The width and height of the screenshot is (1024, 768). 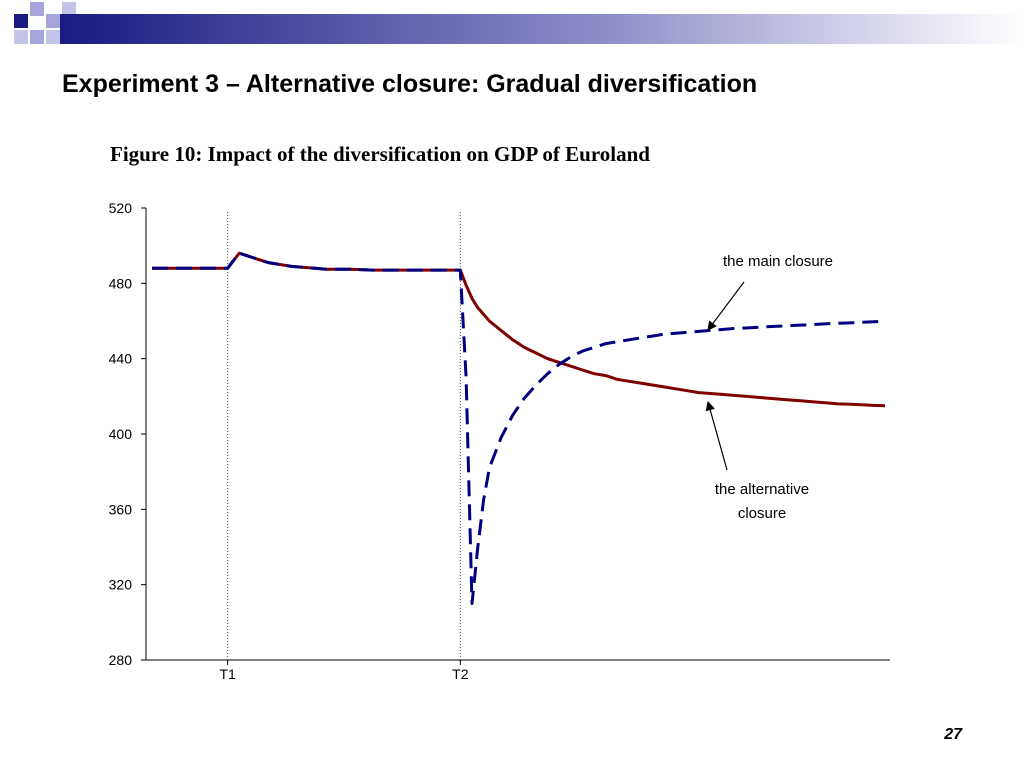 What do you see at coordinates (726, 306) in the screenshot?
I see `arrow-main-closure` at bounding box center [726, 306].